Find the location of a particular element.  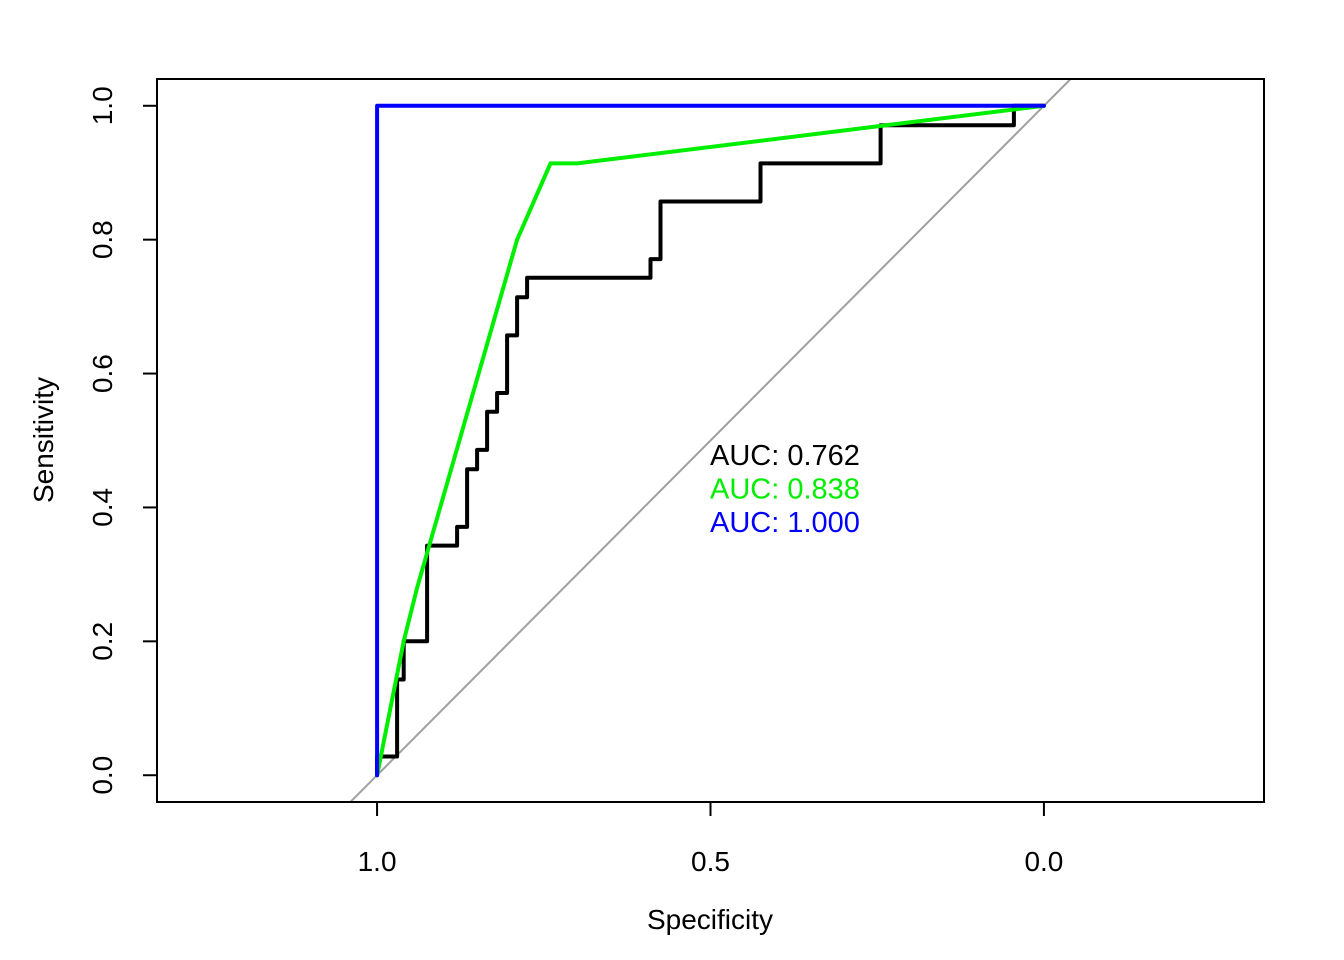

y-tick-label: 0.0 is located at coordinates (102, 775).